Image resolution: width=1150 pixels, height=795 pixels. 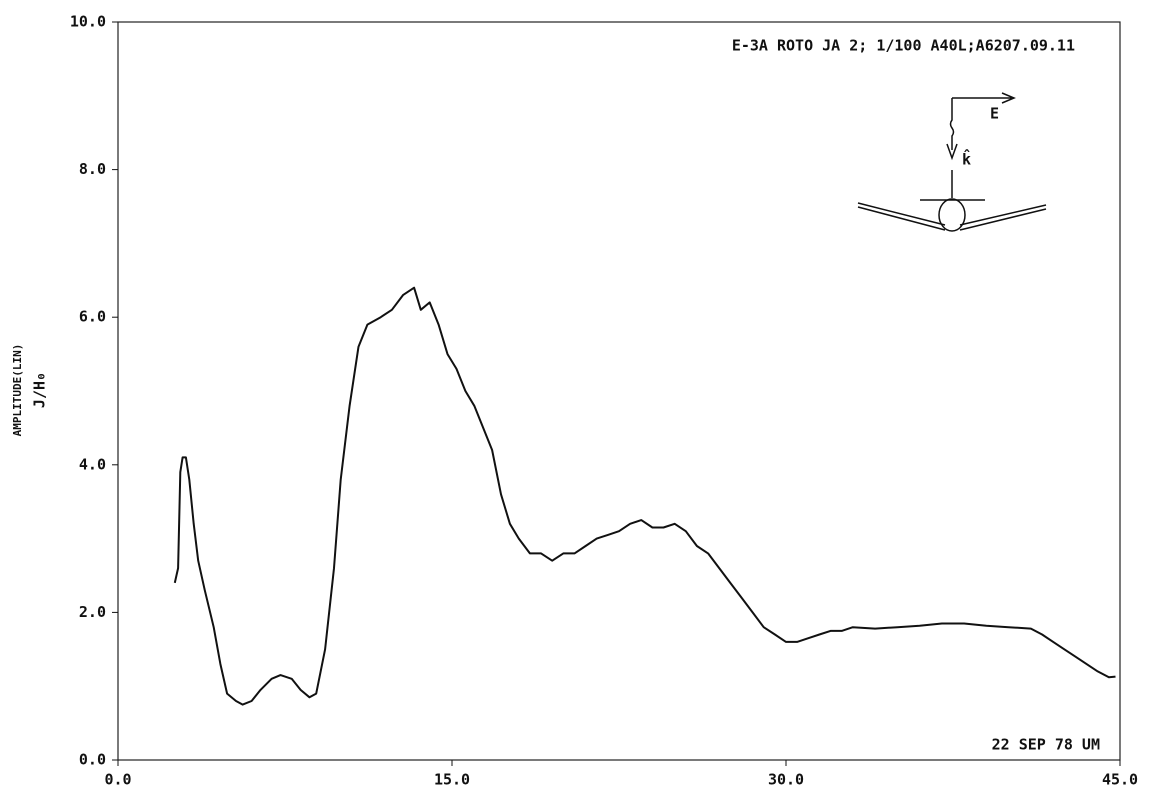 I want to click on y-tick-label: 4.0, so click(x=92, y=464).